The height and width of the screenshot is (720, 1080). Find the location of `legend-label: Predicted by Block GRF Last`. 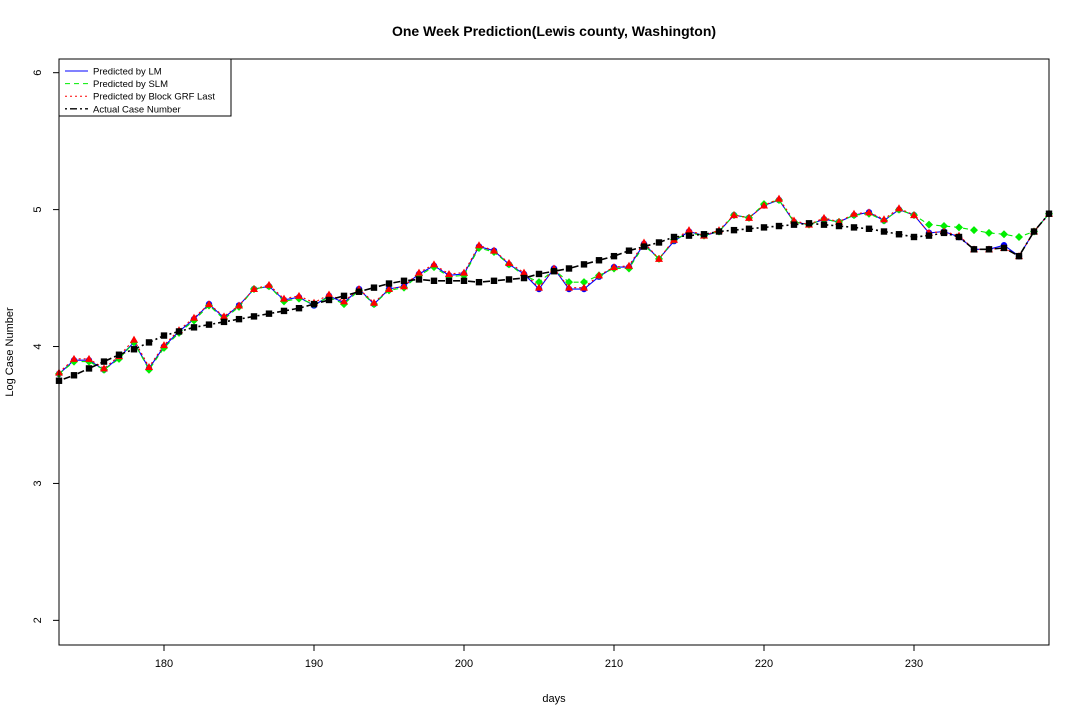

legend-label: Predicted by Block GRF Last is located at coordinates (154, 97).